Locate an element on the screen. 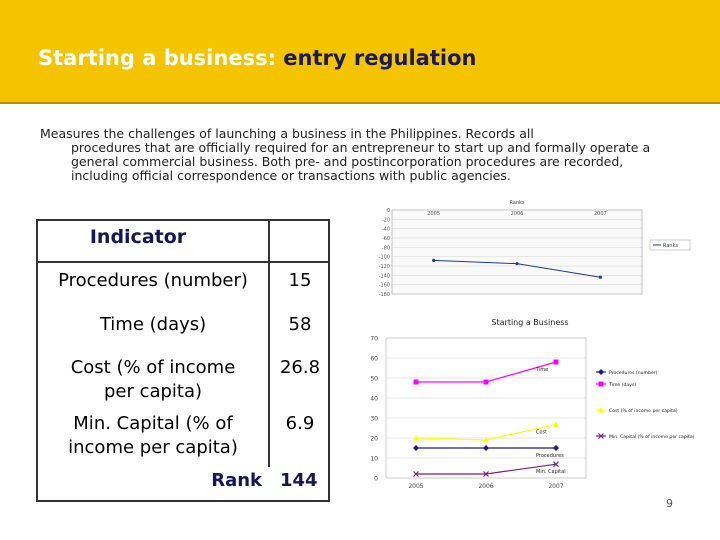 This screenshot has width=720, height=540. row-label-cost: Cost (% of income per capita) is located at coordinates (153, 379).